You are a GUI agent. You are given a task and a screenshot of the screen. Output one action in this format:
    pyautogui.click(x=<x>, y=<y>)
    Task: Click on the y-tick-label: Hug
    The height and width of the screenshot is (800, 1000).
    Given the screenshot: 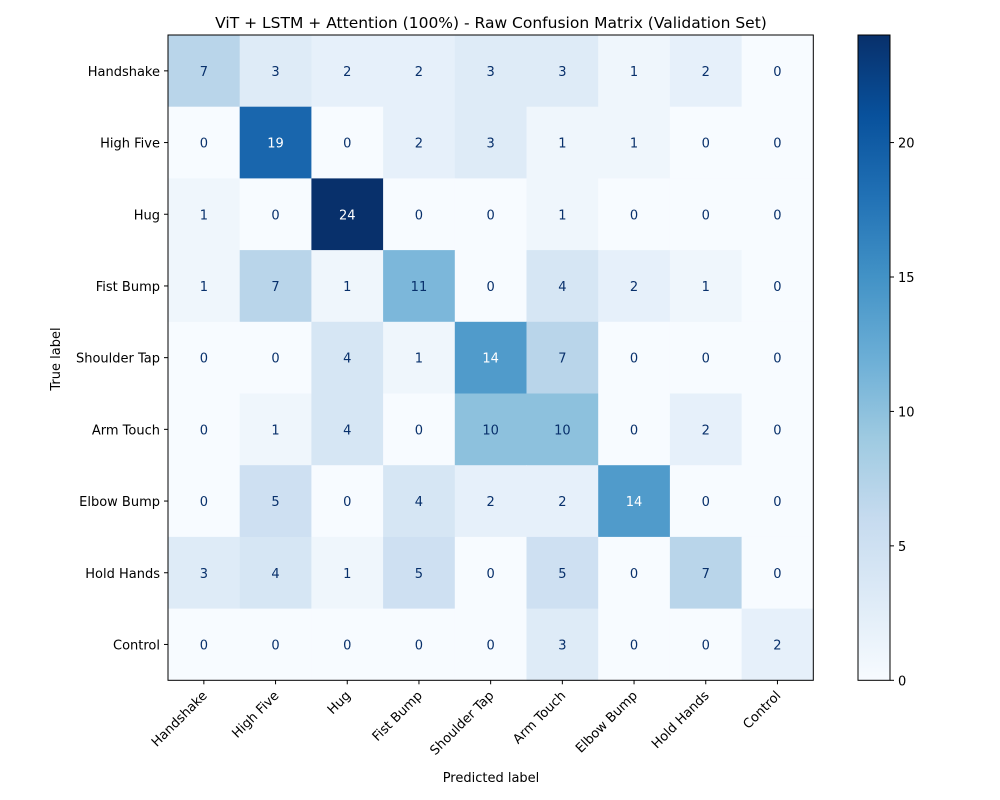 What is the action you would take?
    pyautogui.click(x=147, y=215)
    